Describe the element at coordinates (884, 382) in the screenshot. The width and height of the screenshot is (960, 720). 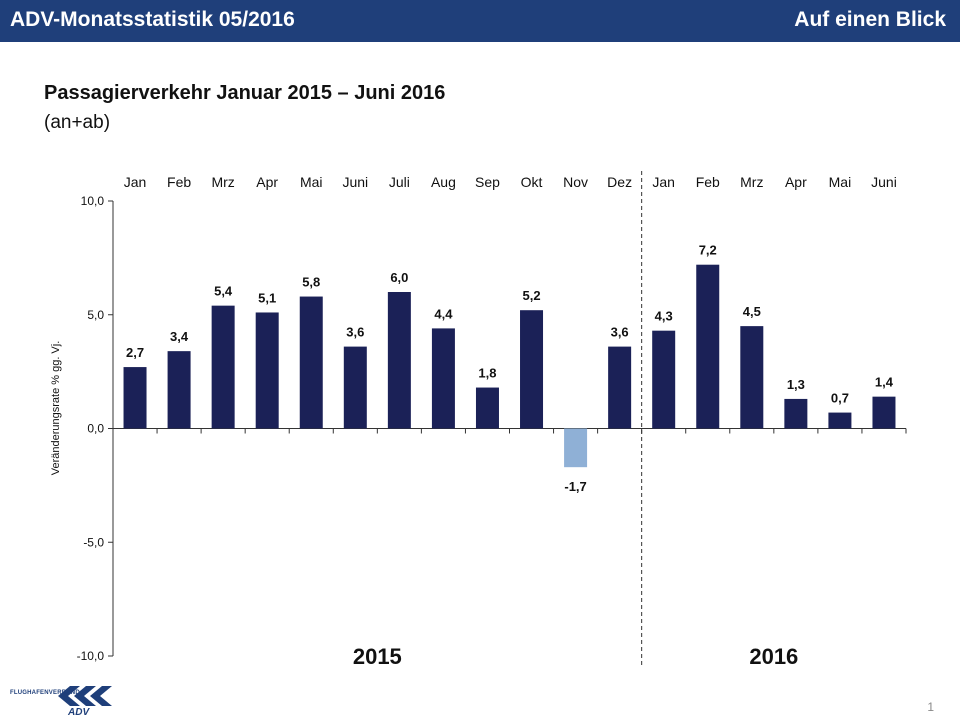
I see `value-label: 1,4` at that location.